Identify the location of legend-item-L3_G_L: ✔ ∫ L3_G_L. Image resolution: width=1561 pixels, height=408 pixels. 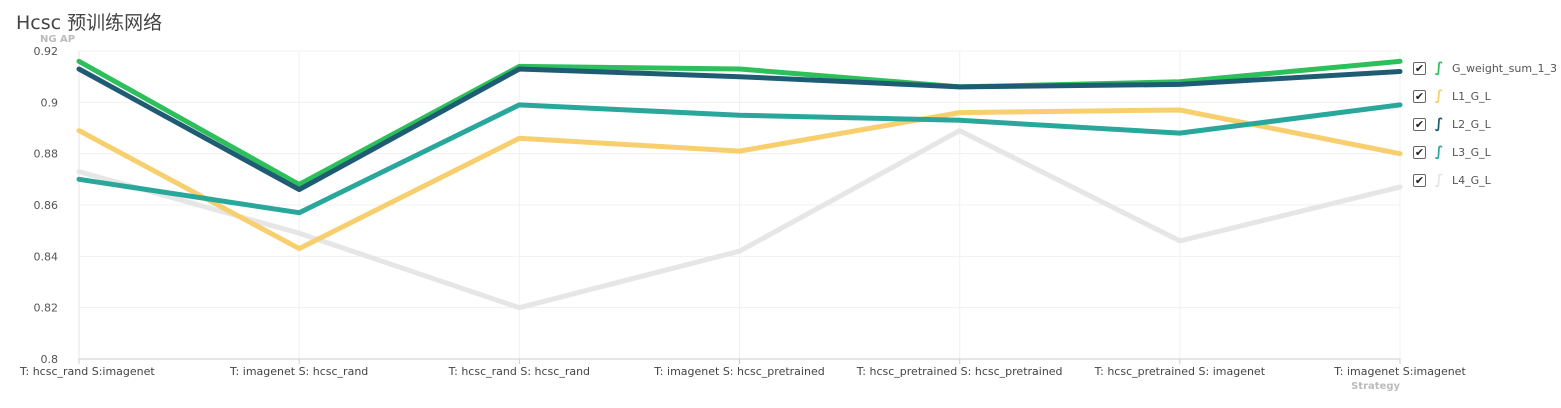
(1487, 152).